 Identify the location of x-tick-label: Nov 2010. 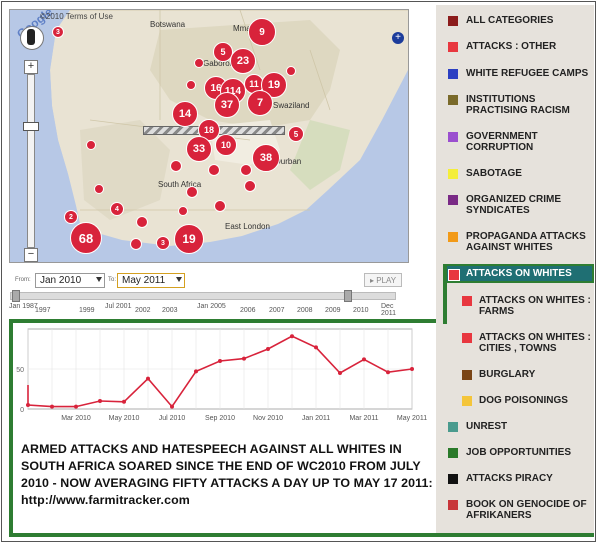
(268, 418).